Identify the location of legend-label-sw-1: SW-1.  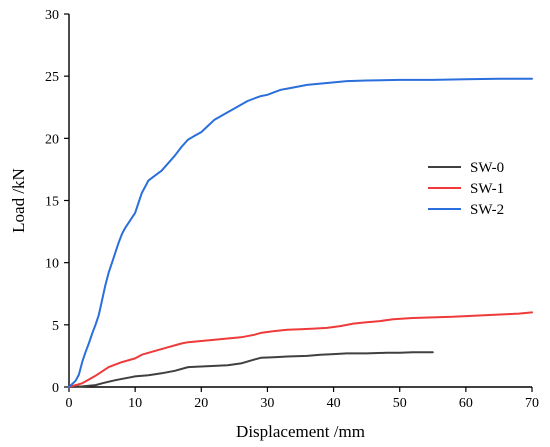
(487, 189).